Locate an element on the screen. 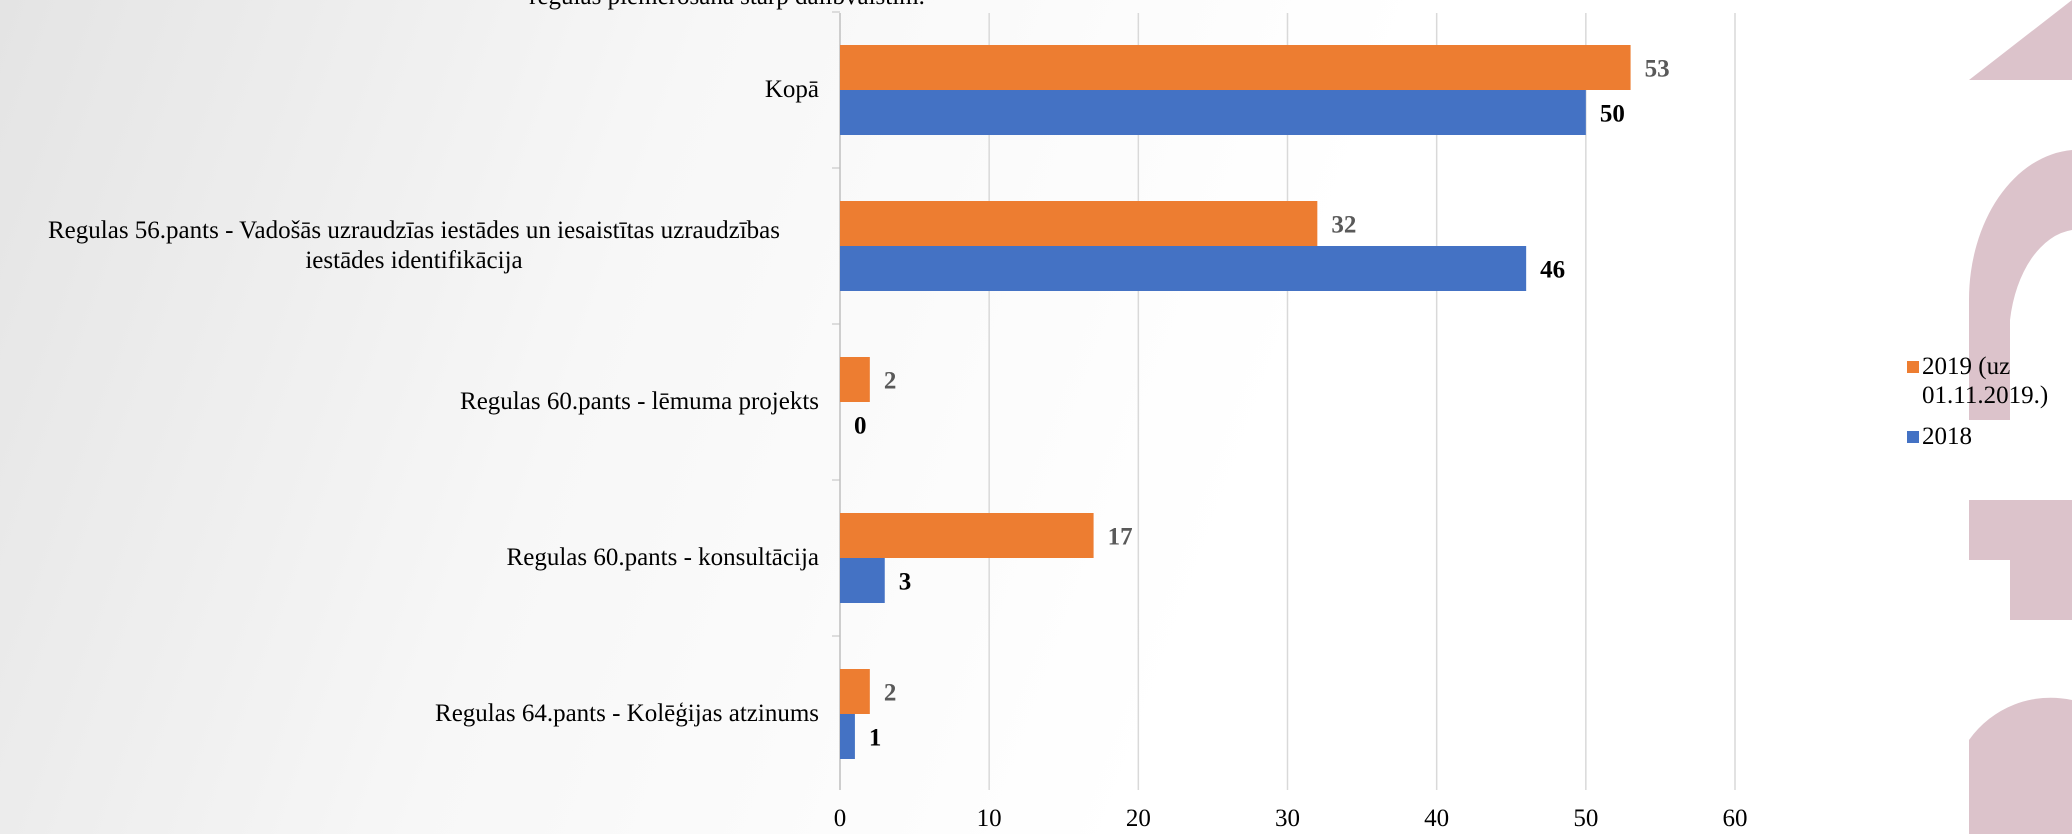 The width and height of the screenshot is (2072, 834). data-label: 32 is located at coordinates (1343, 225).